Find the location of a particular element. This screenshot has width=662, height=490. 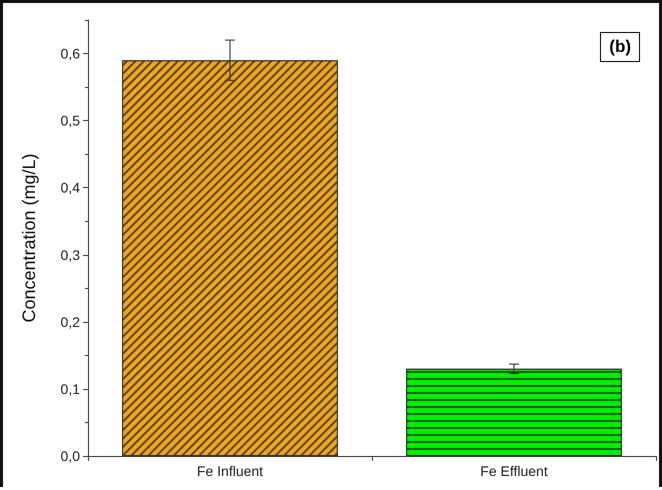

y-tick-label: 0,1 is located at coordinates (70, 388).